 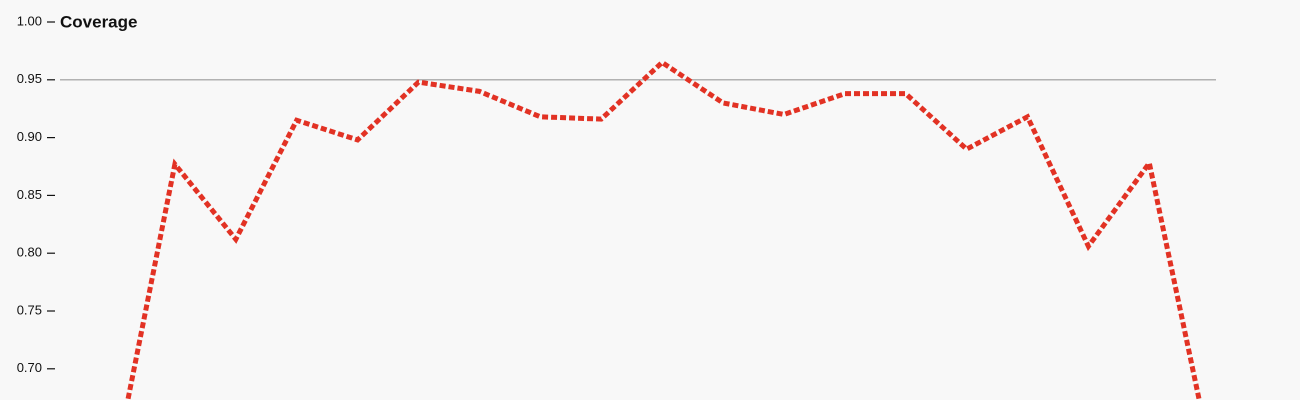 What do you see at coordinates (29, 136) in the screenshot?
I see `y-tick-label: 0.90` at bounding box center [29, 136].